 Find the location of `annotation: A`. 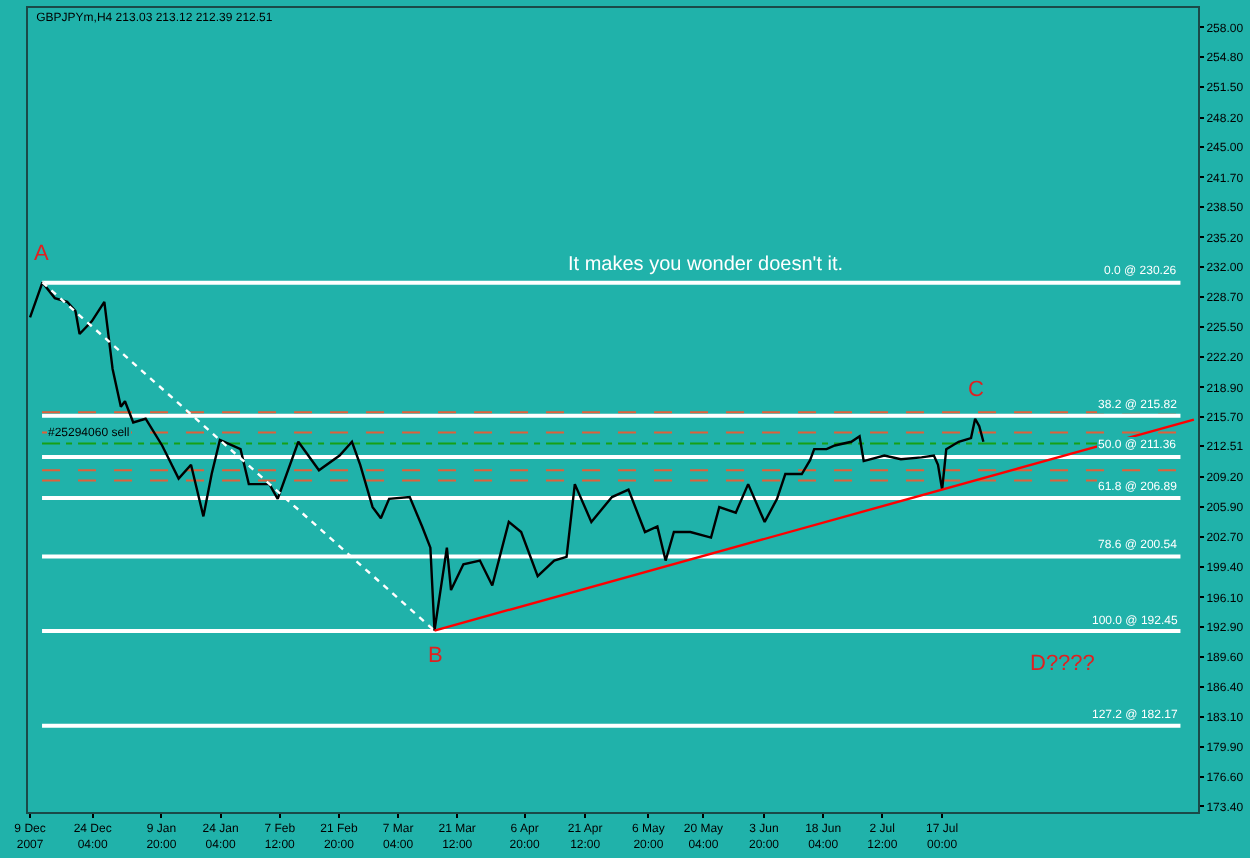

annotation: A is located at coordinates (42, 254).